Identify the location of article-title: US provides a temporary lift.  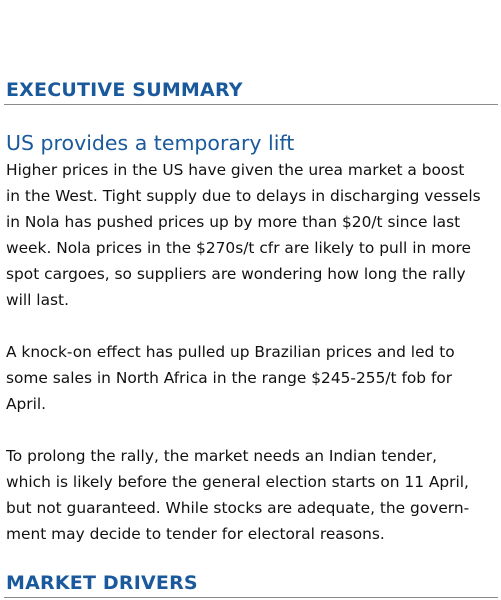
(150, 143).